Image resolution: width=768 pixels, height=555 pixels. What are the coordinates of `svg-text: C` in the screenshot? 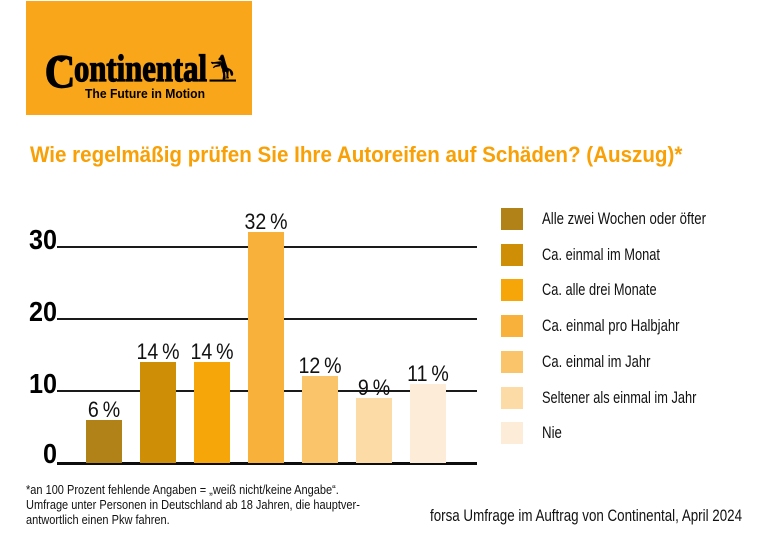 It's located at (60, 72).